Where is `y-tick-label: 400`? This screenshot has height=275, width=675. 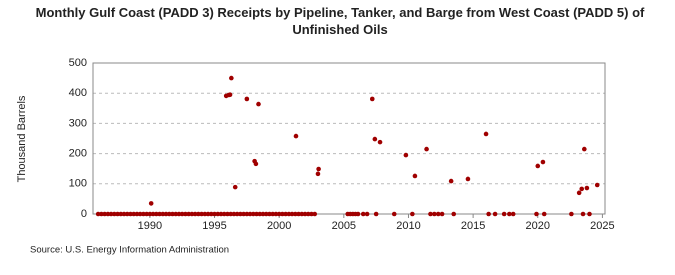 y-tick-label: 400 is located at coordinates (78, 93).